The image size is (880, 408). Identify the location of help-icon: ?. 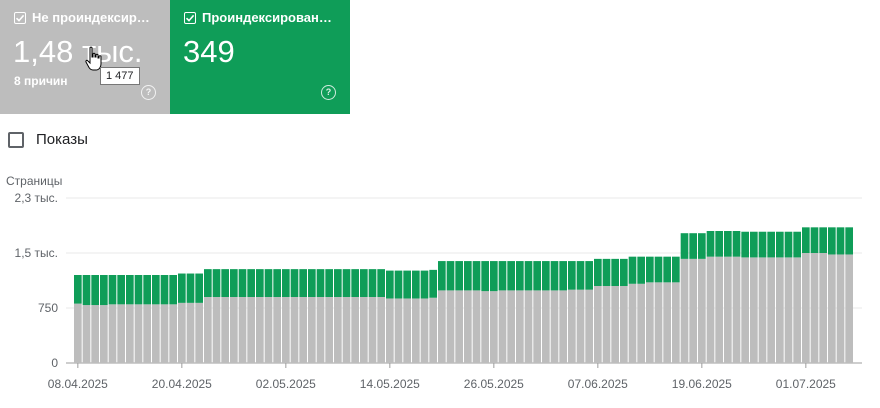
(328, 92).